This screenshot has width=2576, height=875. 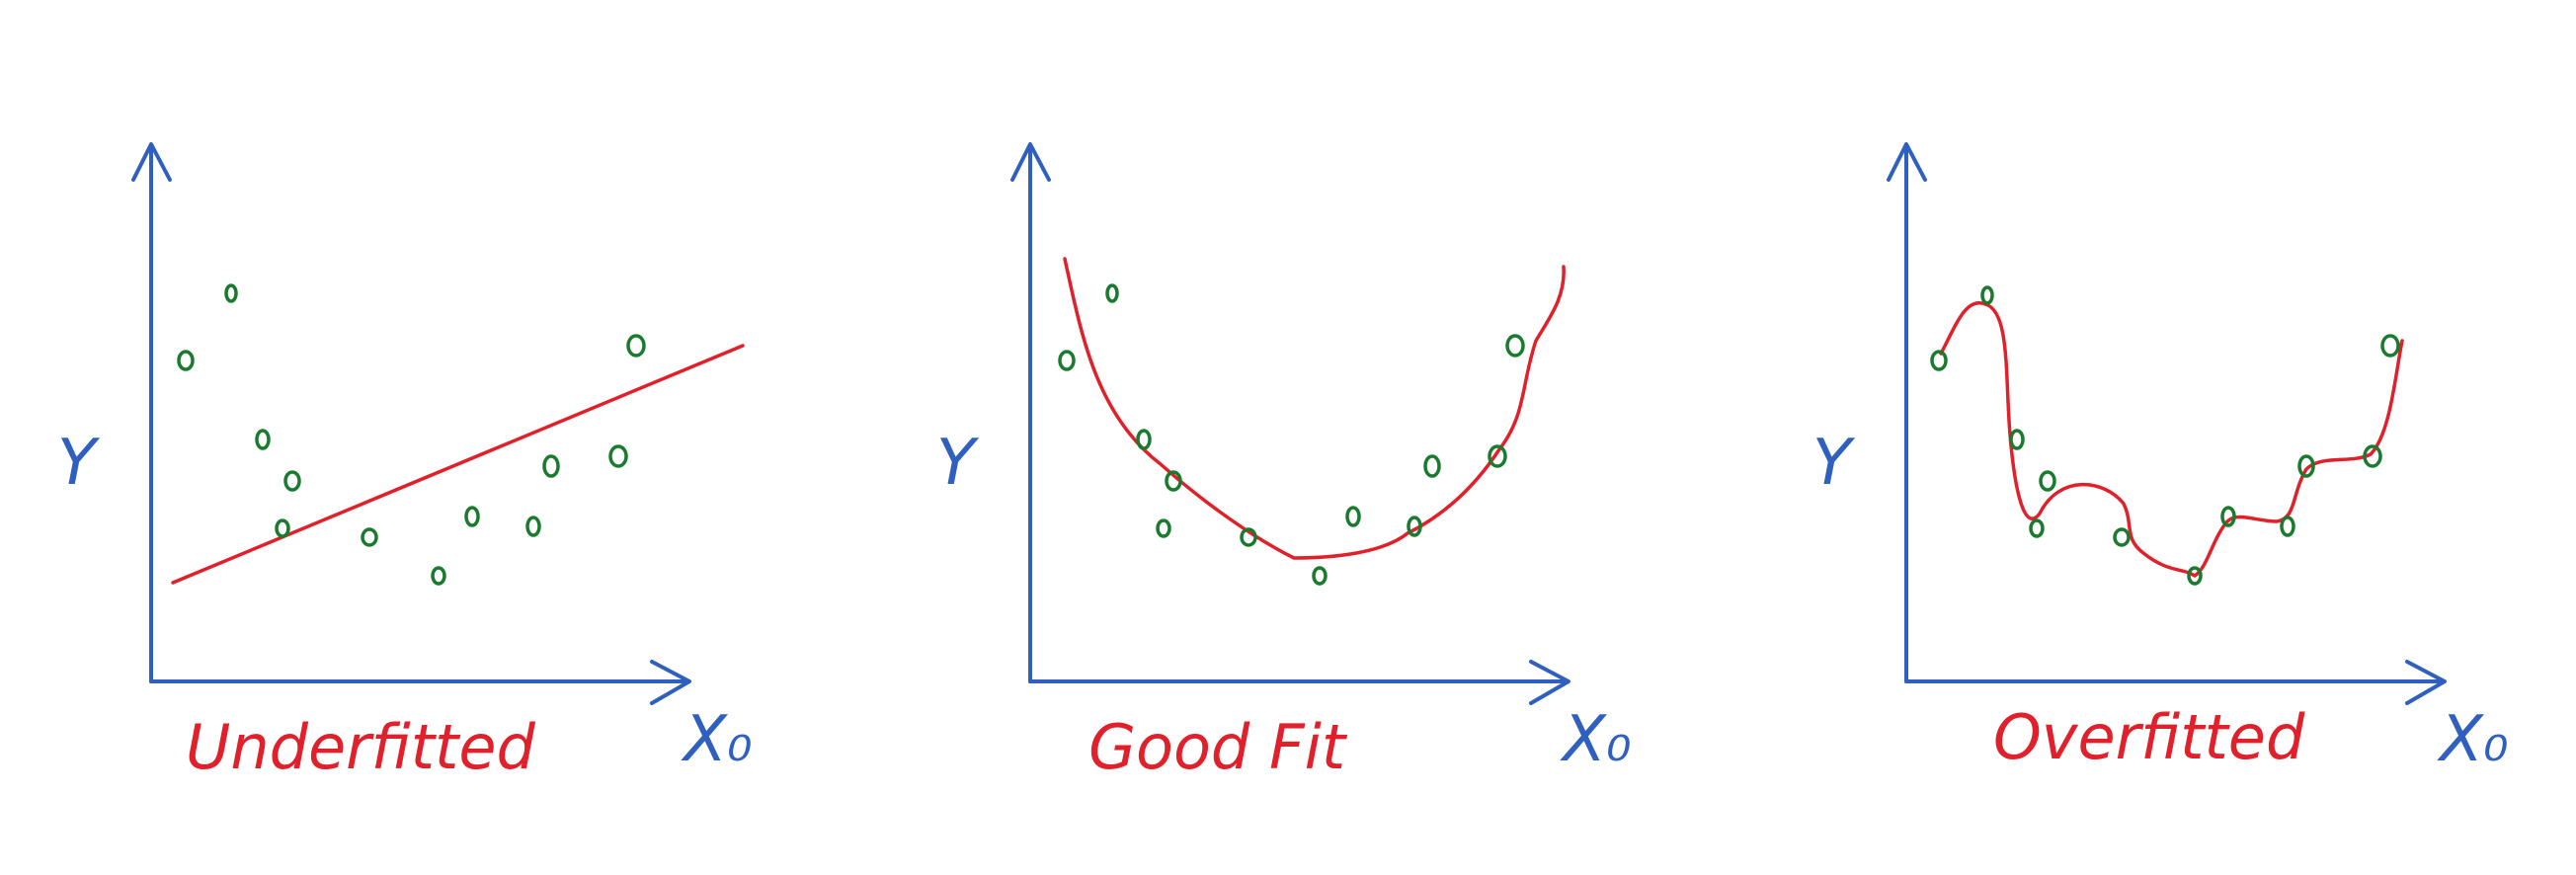 What do you see at coordinates (360, 747) in the screenshot?
I see `panel-label-underfitted: Underfitted` at bounding box center [360, 747].